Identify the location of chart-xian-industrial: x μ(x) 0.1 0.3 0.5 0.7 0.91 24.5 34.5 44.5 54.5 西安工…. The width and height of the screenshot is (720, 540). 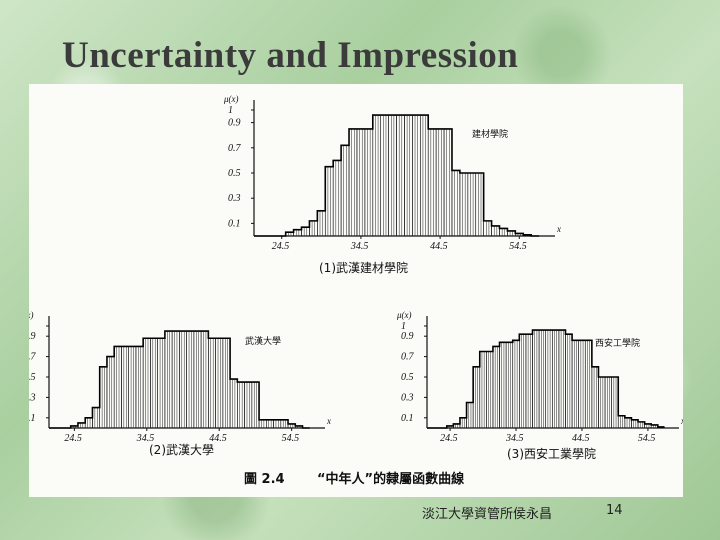
(540, 385).